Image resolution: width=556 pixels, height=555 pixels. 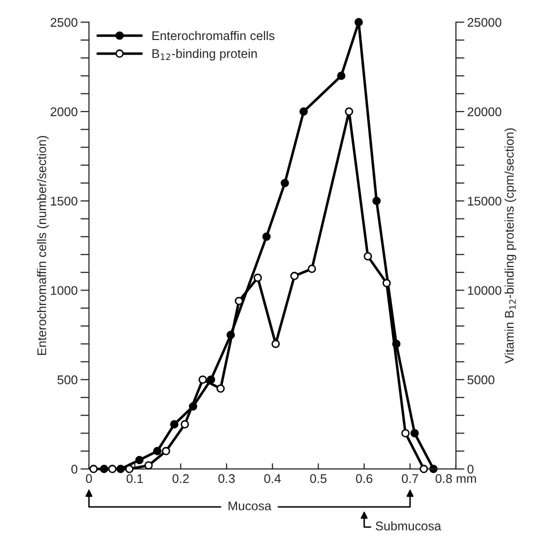 I want to click on x-tick-label: 0.3, so click(x=226, y=479).